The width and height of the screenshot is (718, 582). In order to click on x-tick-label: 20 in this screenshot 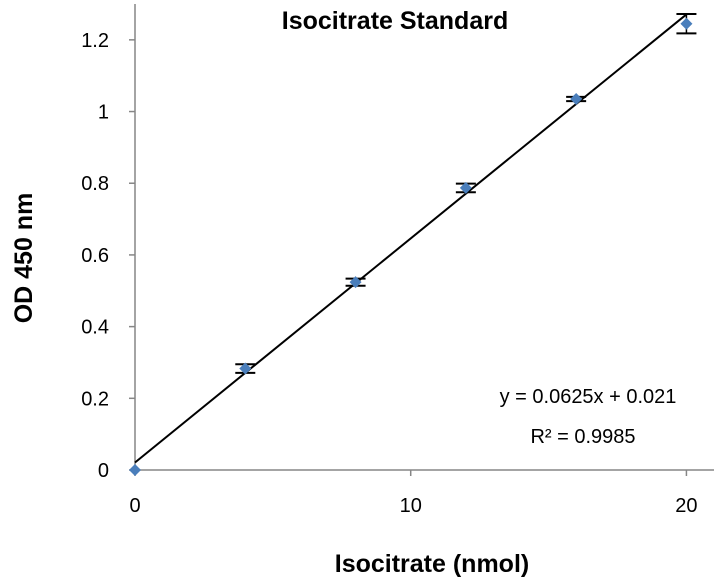, I will do `click(686, 506)`.